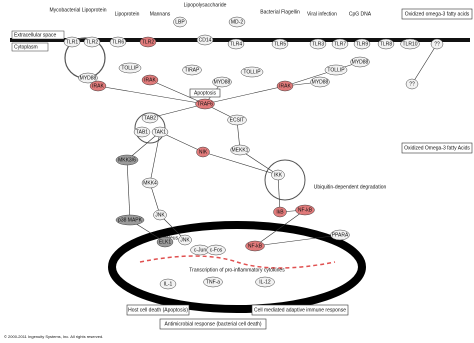 Image resolution: width=474 pixels, height=343 pixels. What do you see at coordinates (280, 212) in the screenshot?
I see `gene-label: IkB` at bounding box center [280, 212].